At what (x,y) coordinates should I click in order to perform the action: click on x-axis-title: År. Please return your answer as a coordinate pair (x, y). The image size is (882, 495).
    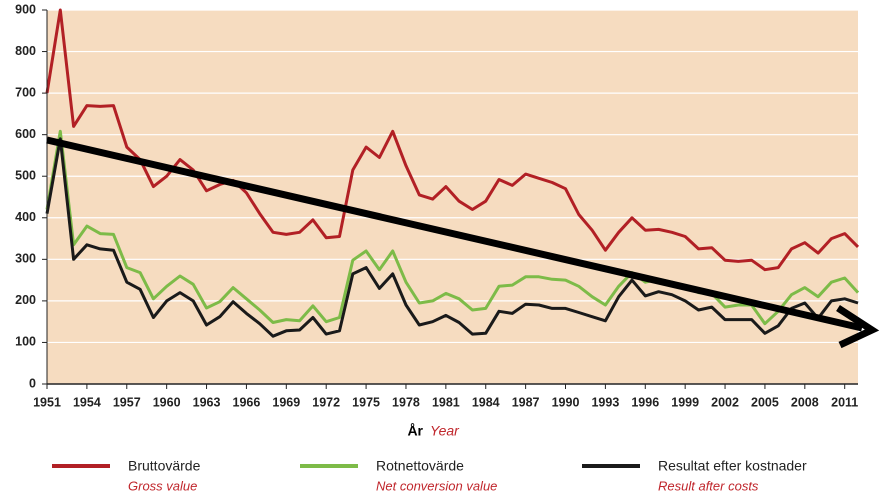
    Looking at the image, I should click on (415, 431).